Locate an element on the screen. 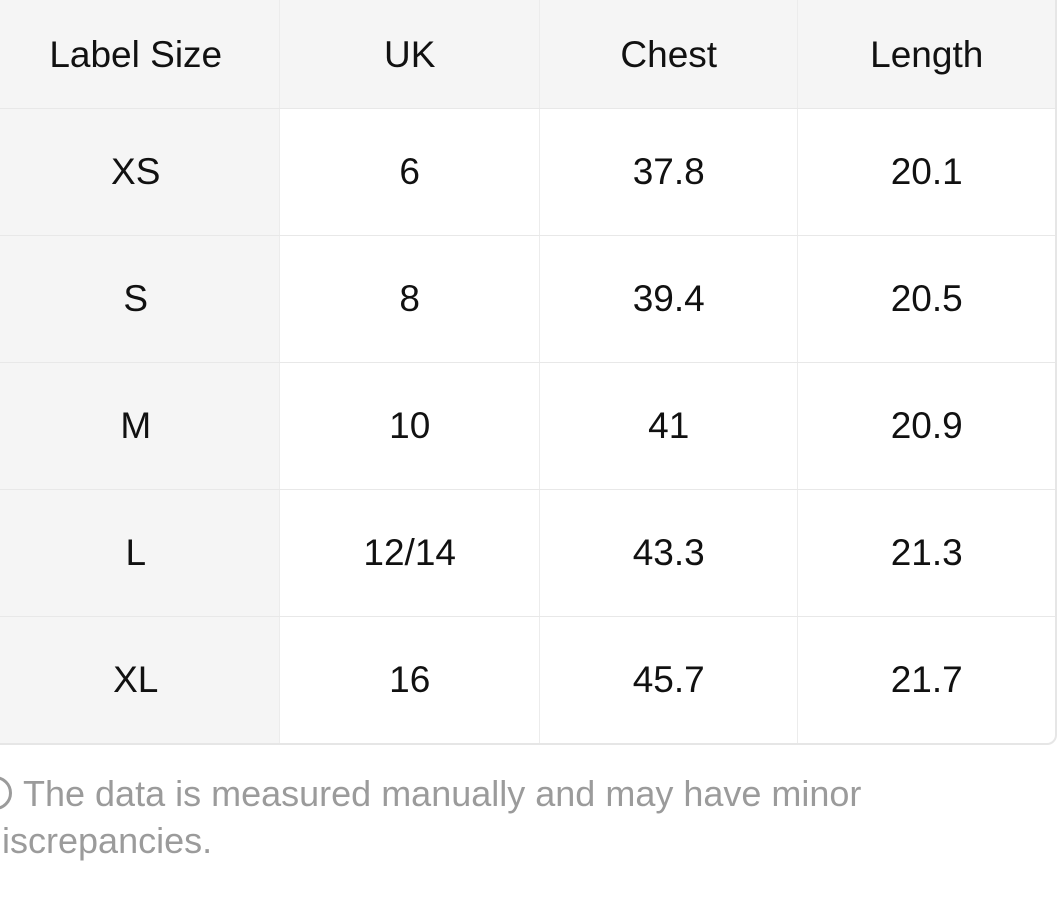 Image resolution: width=1063 pixels, height=913 pixels. cell-label-size: L is located at coordinates (140, 553).